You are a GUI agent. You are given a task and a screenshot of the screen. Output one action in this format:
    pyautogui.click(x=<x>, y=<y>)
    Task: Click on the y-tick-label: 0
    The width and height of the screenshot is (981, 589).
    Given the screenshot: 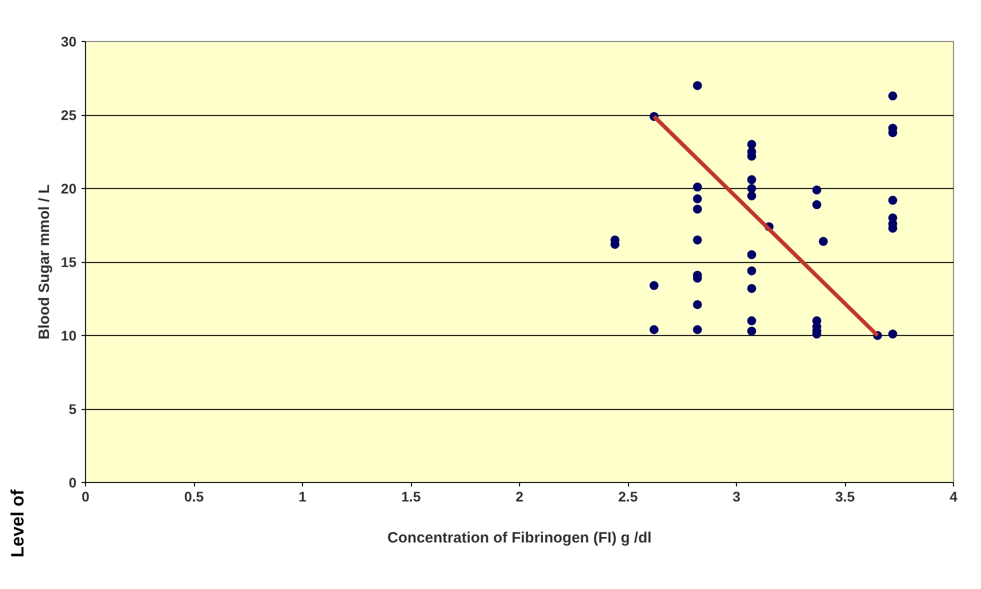 What is the action you would take?
    pyautogui.click(x=72, y=482)
    